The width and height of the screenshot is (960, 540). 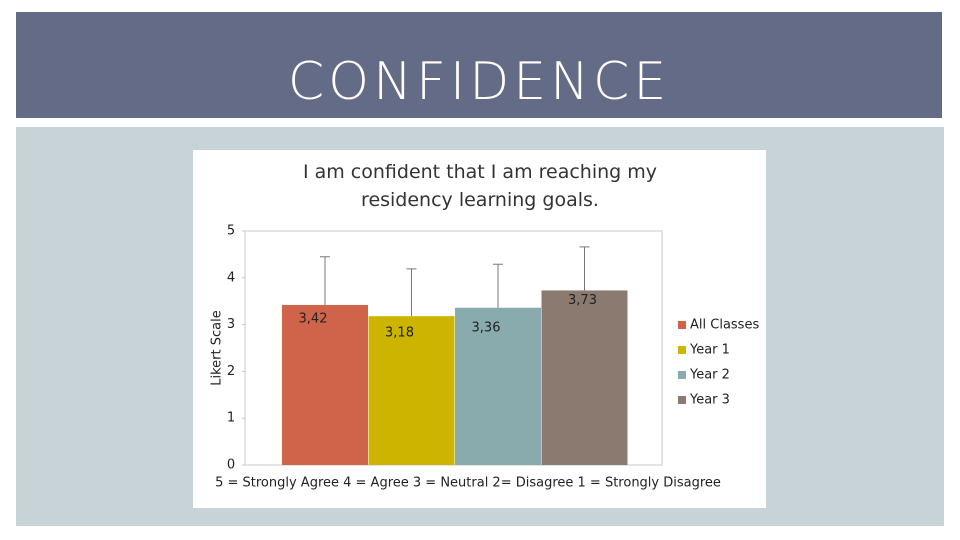 What do you see at coordinates (709, 375) in the screenshot?
I see `legend-label: Year 2` at bounding box center [709, 375].